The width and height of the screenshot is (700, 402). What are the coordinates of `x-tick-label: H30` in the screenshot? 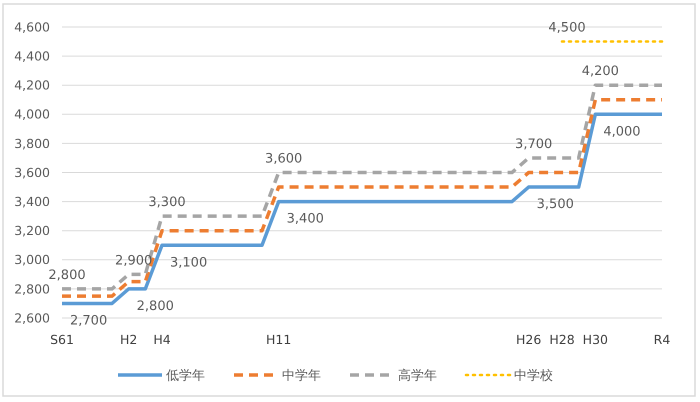 It's located at (595, 339).